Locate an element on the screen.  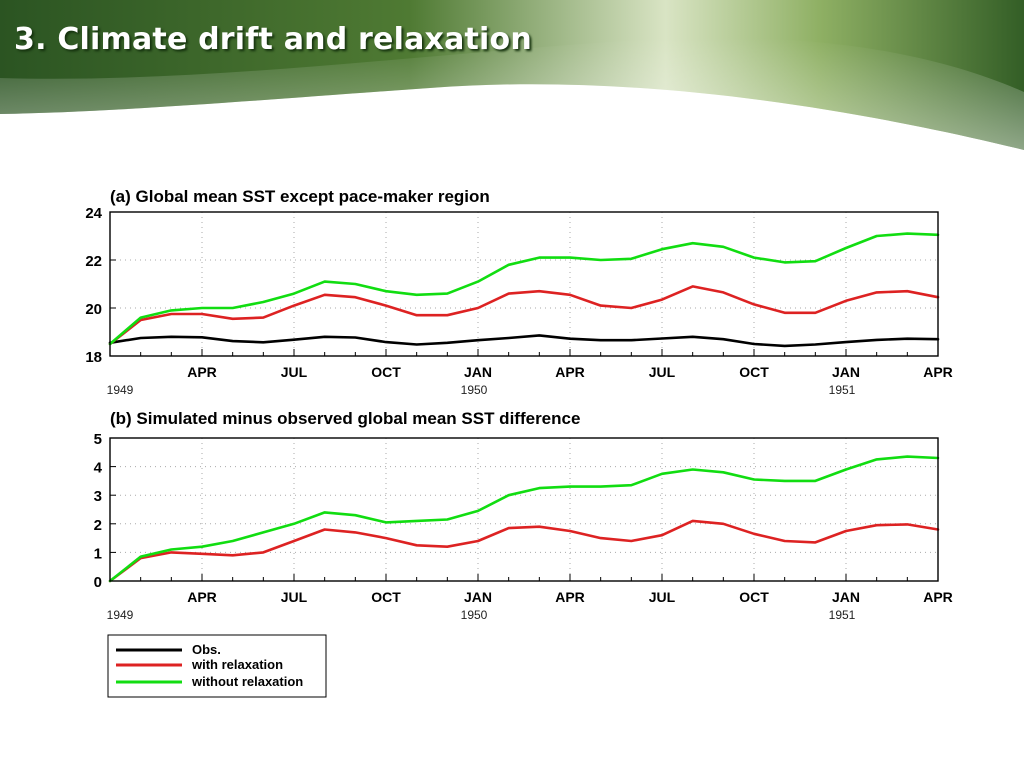
chart-b-ytick-label: 0 is located at coordinates (98, 582).